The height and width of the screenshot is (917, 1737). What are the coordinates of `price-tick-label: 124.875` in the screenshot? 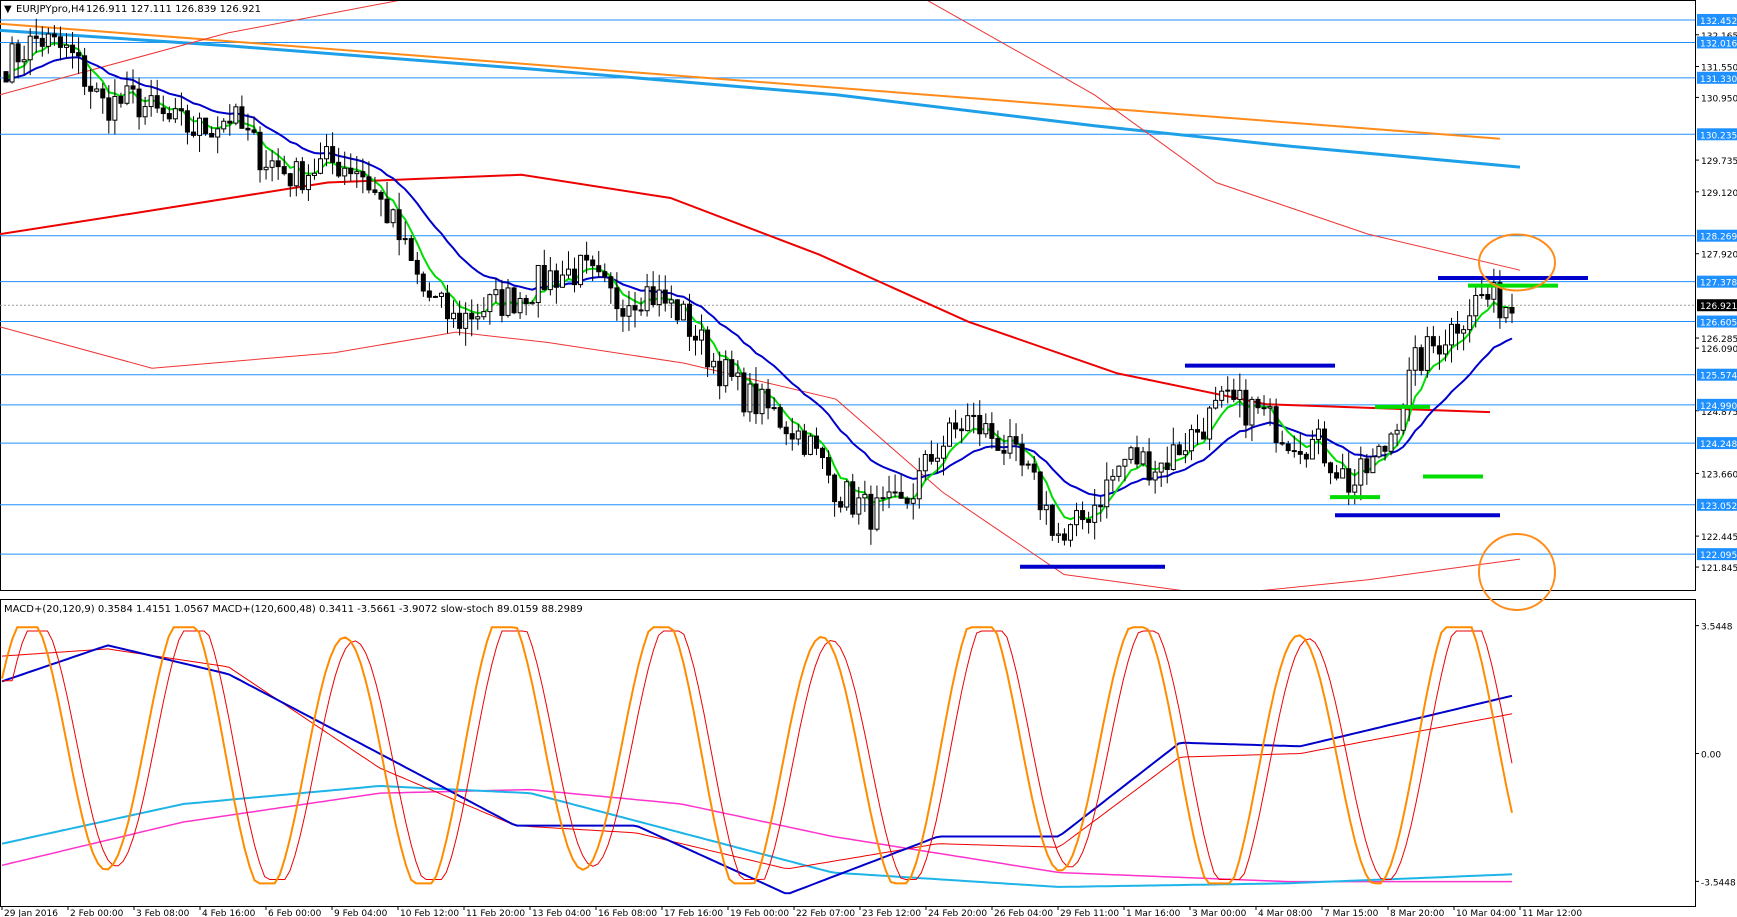 It's located at (1719, 413).